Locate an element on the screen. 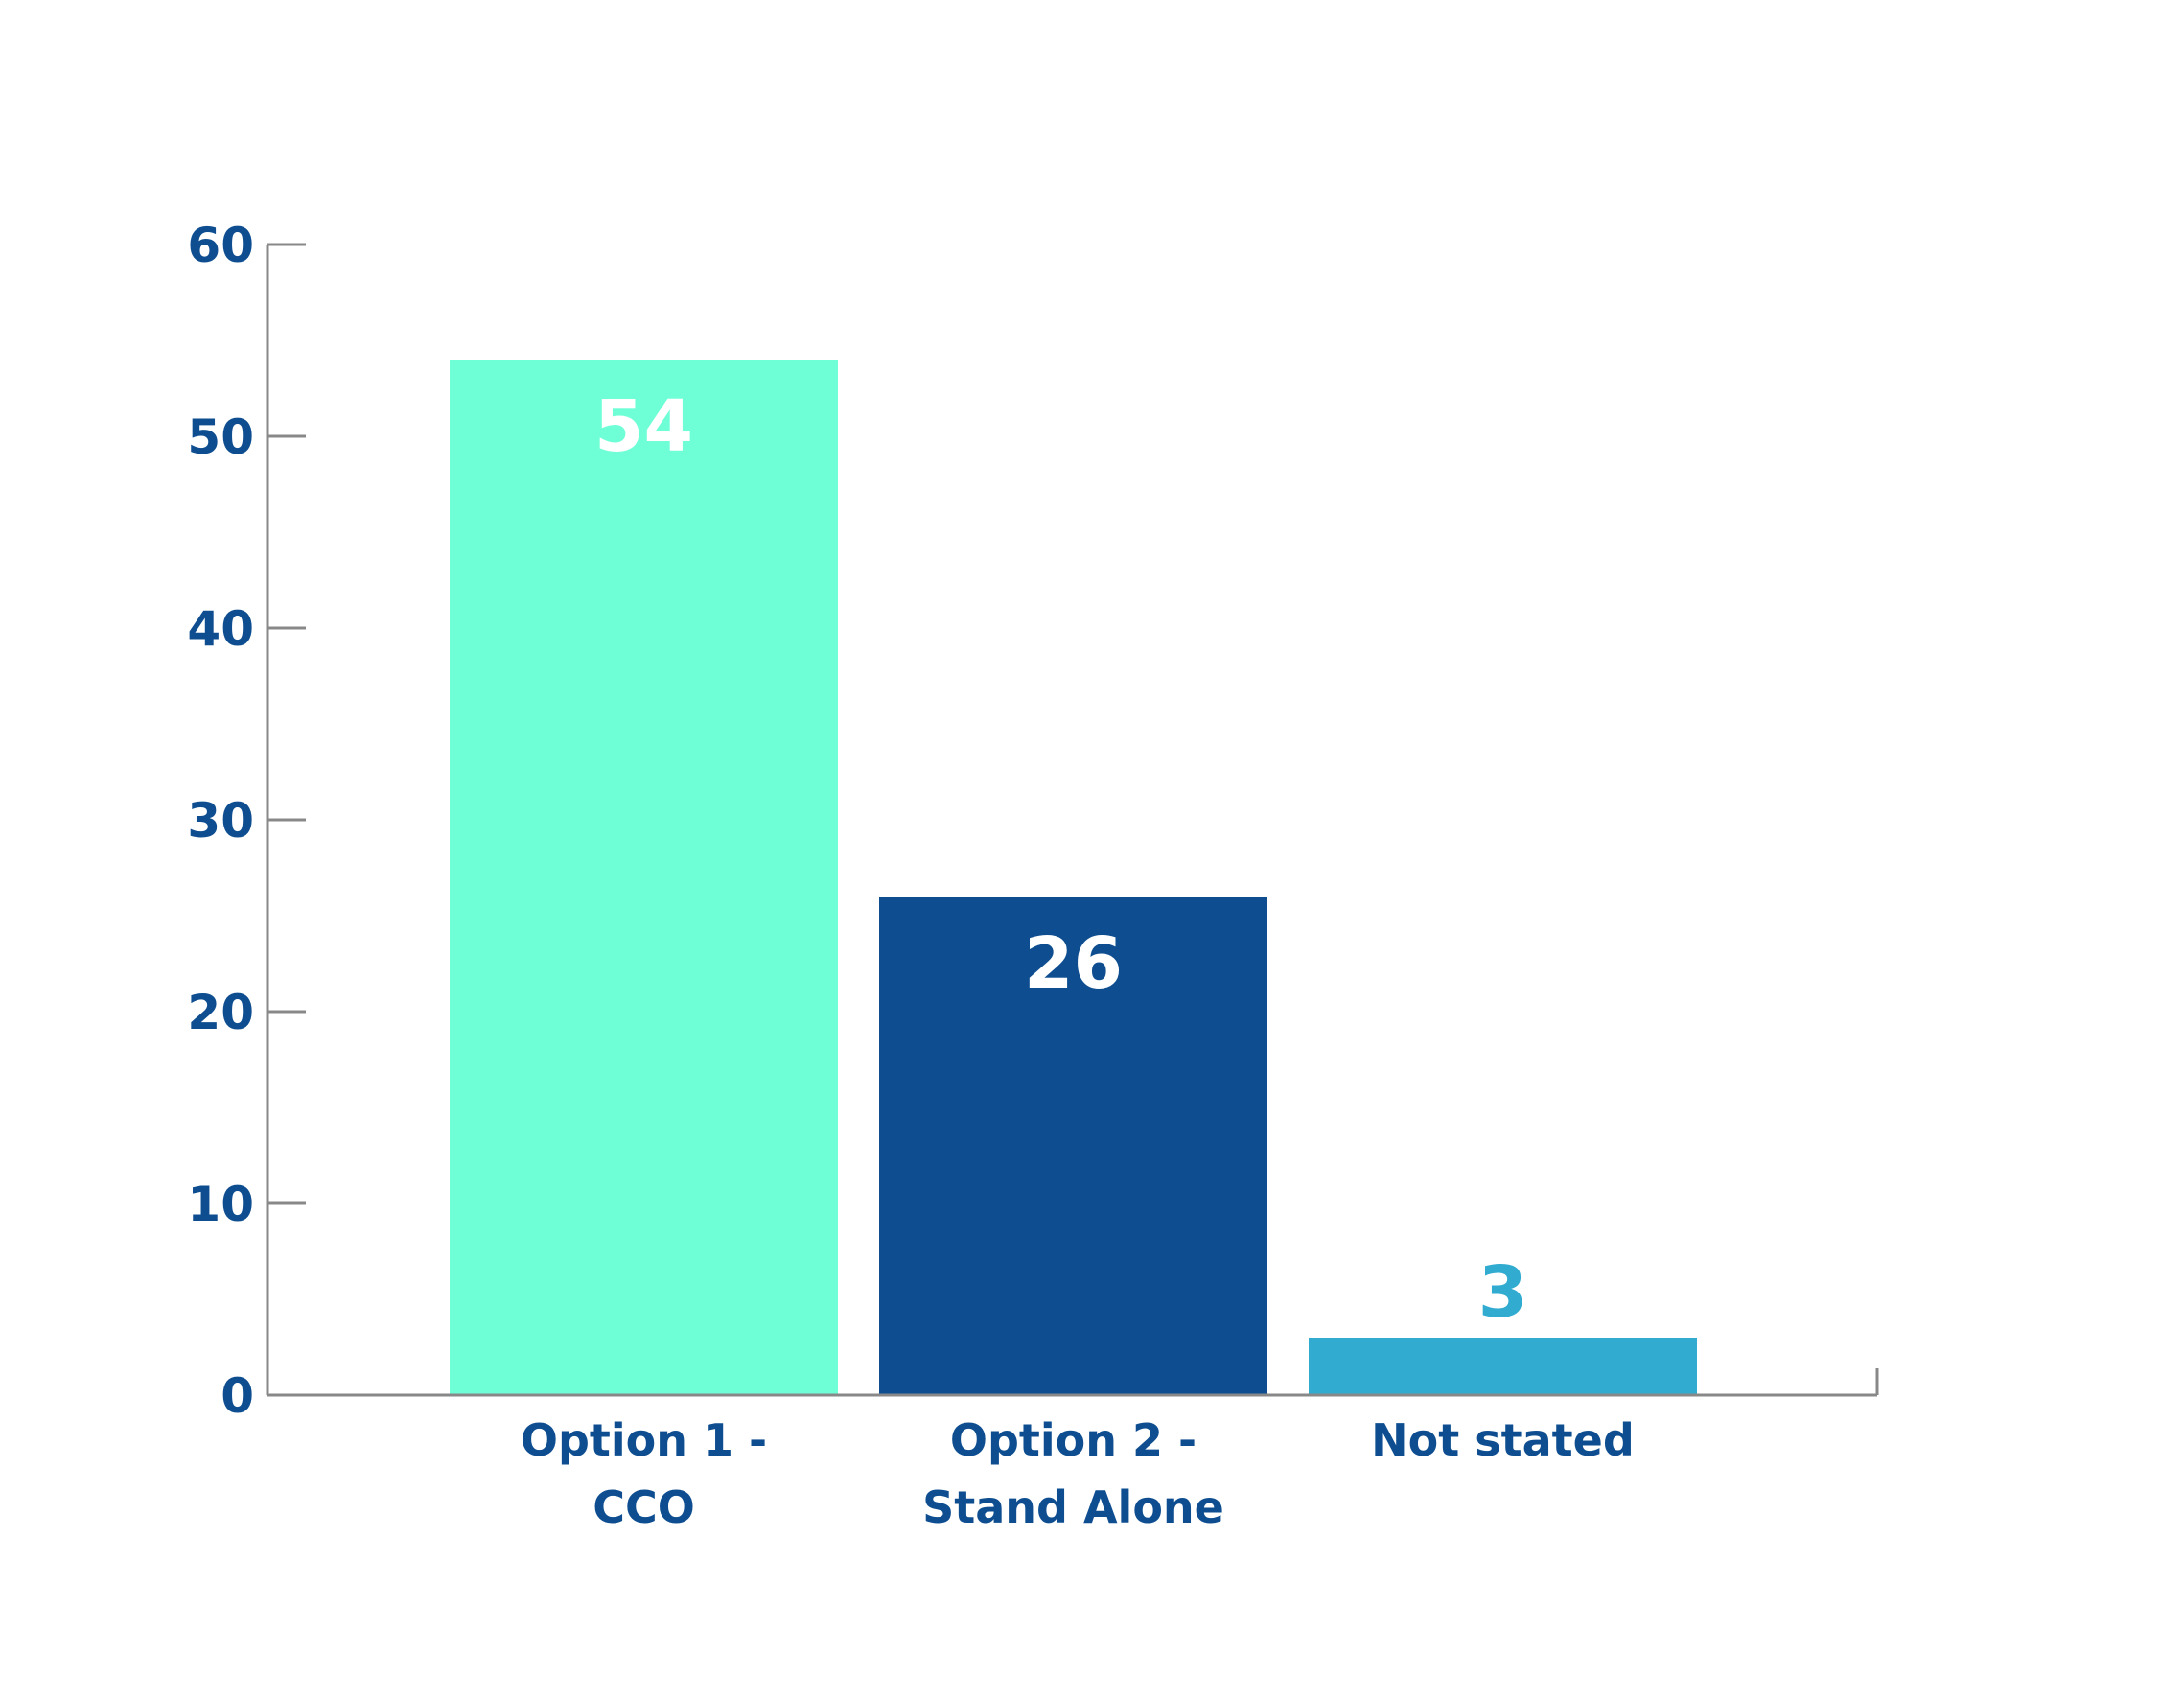 This screenshot has height=1701, width=2184. x-tick-label: CCO is located at coordinates (644, 1507).